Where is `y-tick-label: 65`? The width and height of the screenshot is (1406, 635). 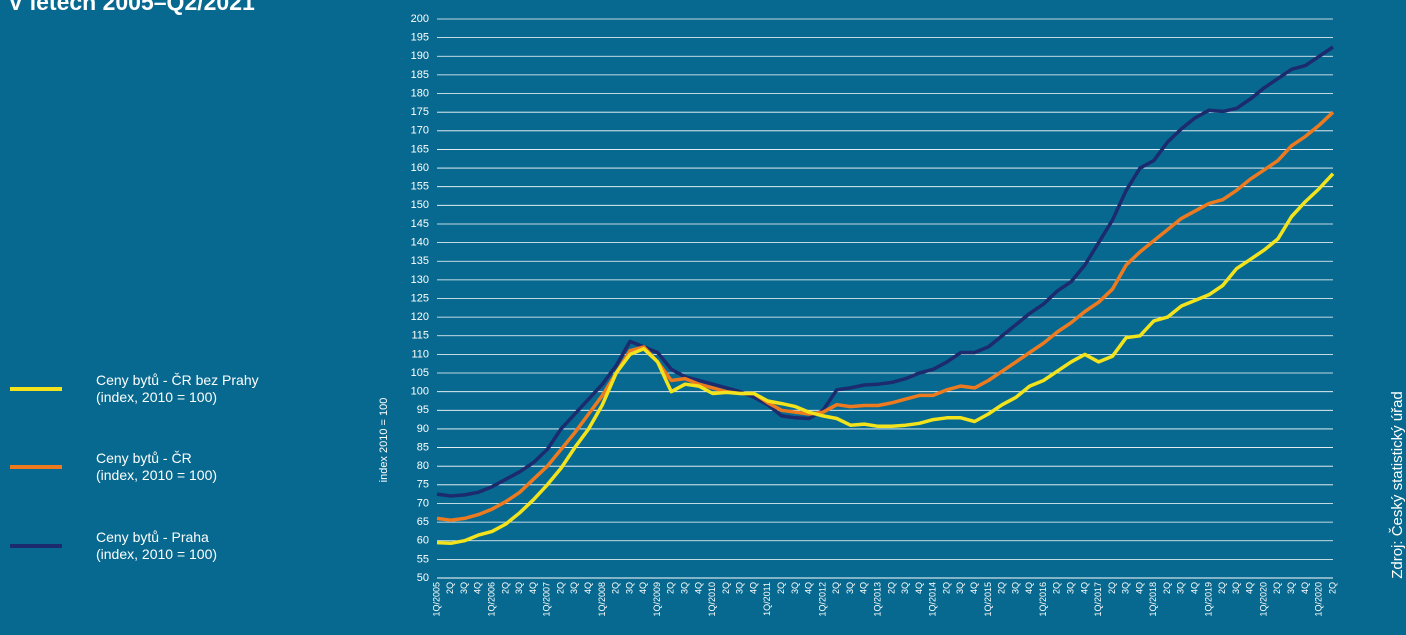 y-tick-label: 65 is located at coordinates (423, 522).